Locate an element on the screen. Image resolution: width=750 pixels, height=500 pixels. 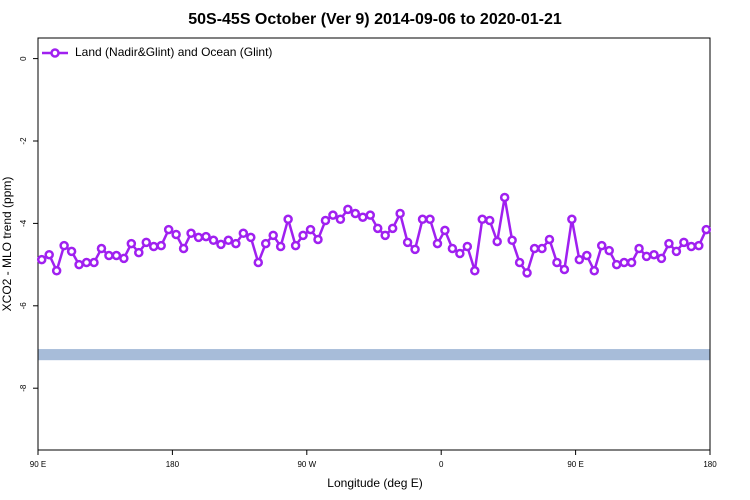
x-tick-label: 0 is located at coordinates (441, 464).